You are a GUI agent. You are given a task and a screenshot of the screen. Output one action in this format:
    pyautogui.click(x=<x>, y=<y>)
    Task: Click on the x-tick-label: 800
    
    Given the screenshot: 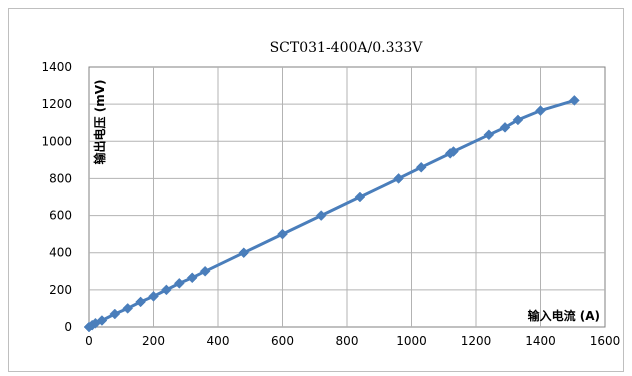 What is the action you would take?
    pyautogui.click(x=347, y=341)
    